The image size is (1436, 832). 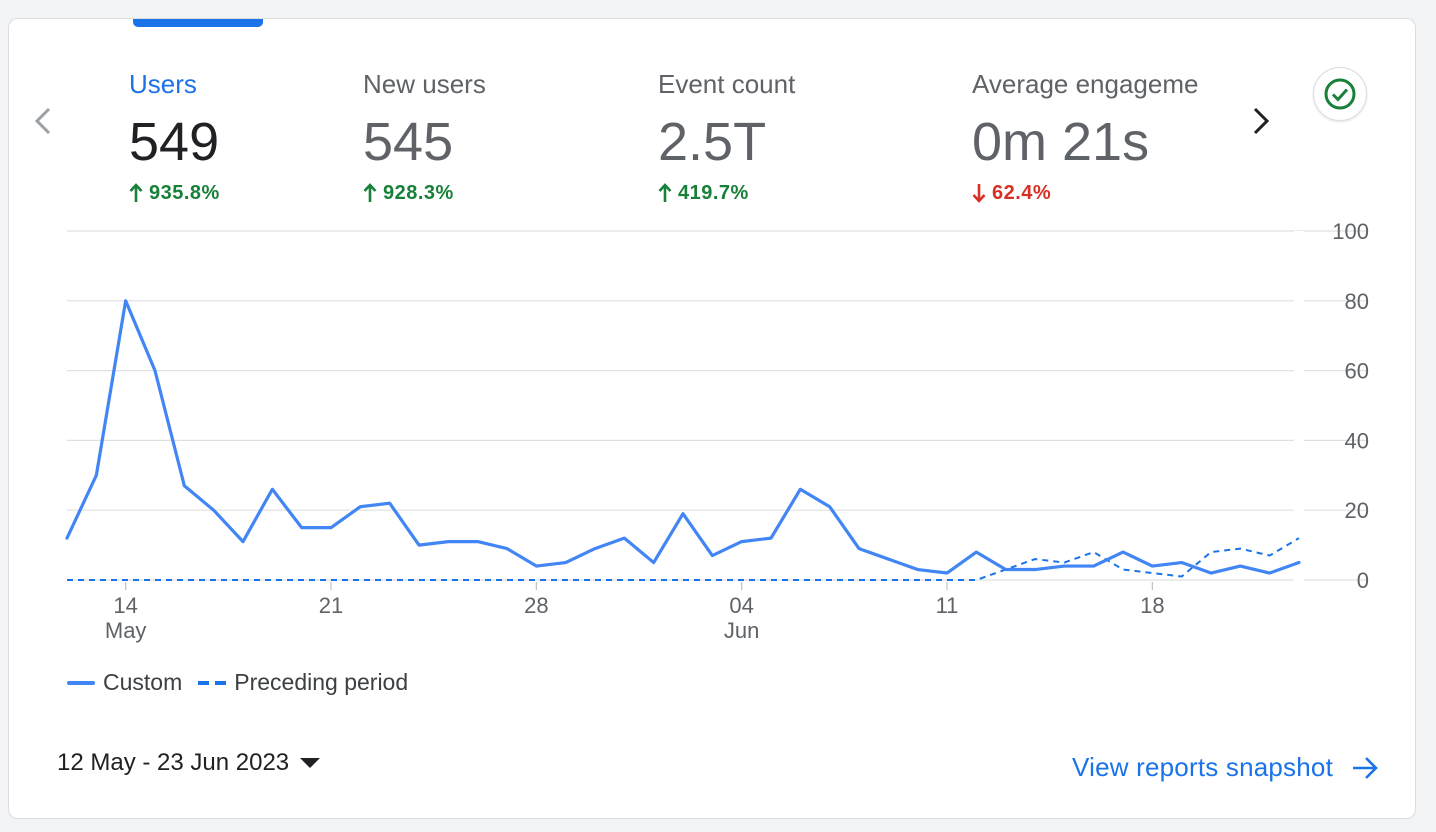 What do you see at coordinates (1357, 371) in the screenshot?
I see `y-tick-label: 60` at bounding box center [1357, 371].